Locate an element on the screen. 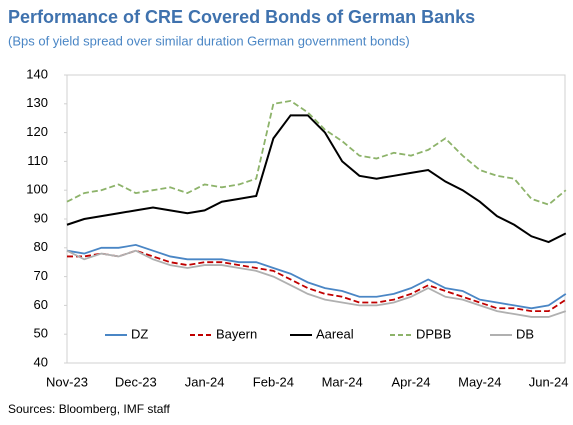  legend-label: Aareal is located at coordinates (335, 333).